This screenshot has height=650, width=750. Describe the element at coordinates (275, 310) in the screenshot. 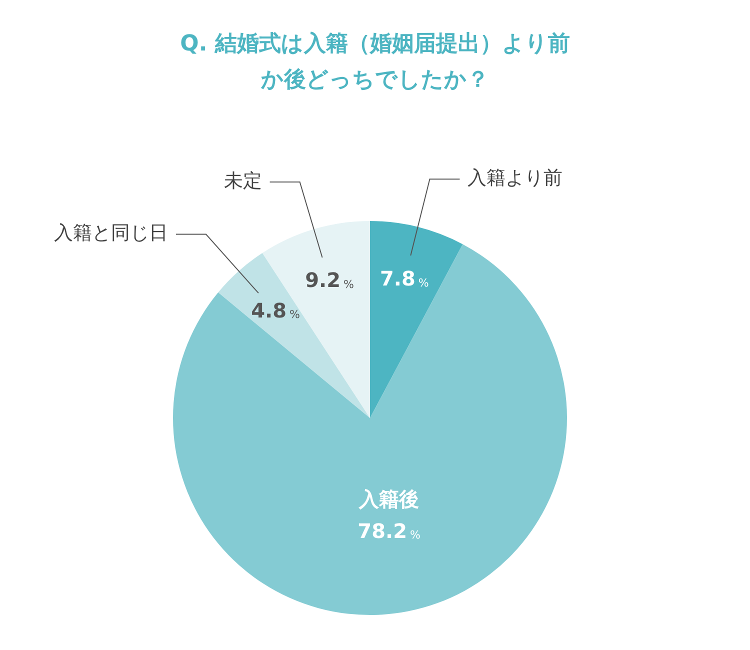

I see `data-label: 4.8%` at that location.